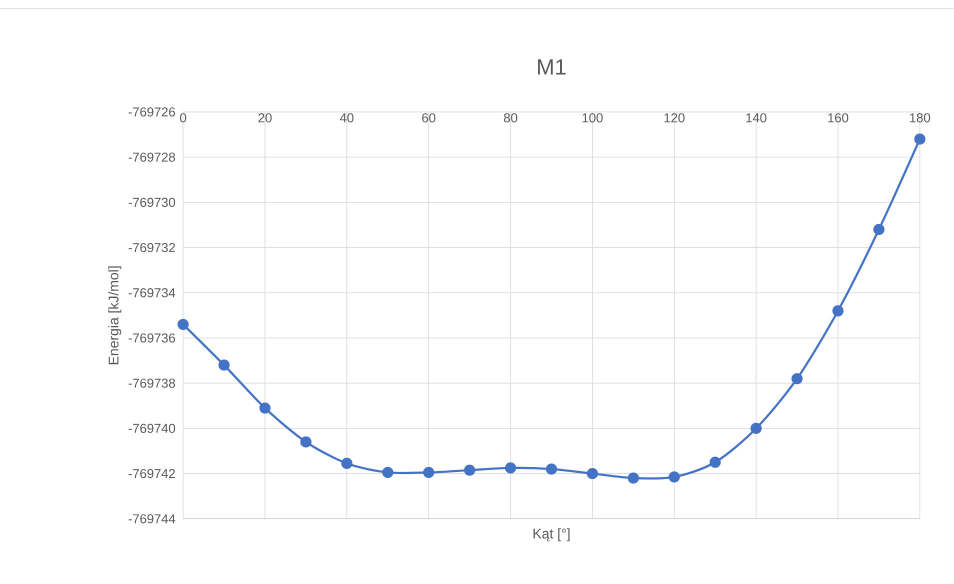 Image resolution: width=954 pixels, height=584 pixels. I want to click on y-tick-label: -769726, so click(152, 112).